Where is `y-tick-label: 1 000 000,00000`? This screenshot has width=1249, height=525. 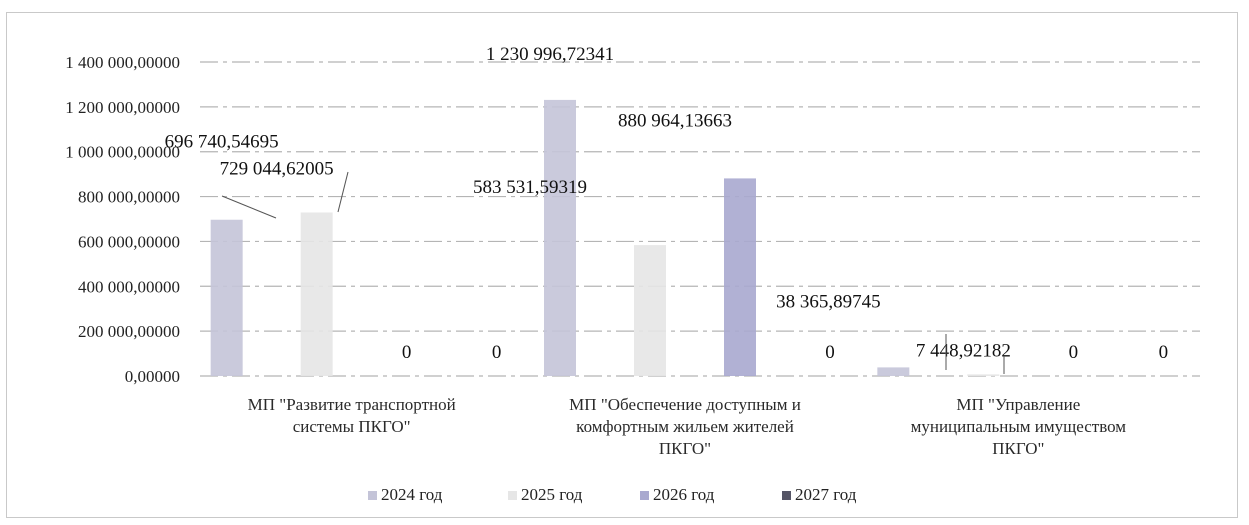 y-tick-label: 1 000 000,00000 is located at coordinates (122, 152).